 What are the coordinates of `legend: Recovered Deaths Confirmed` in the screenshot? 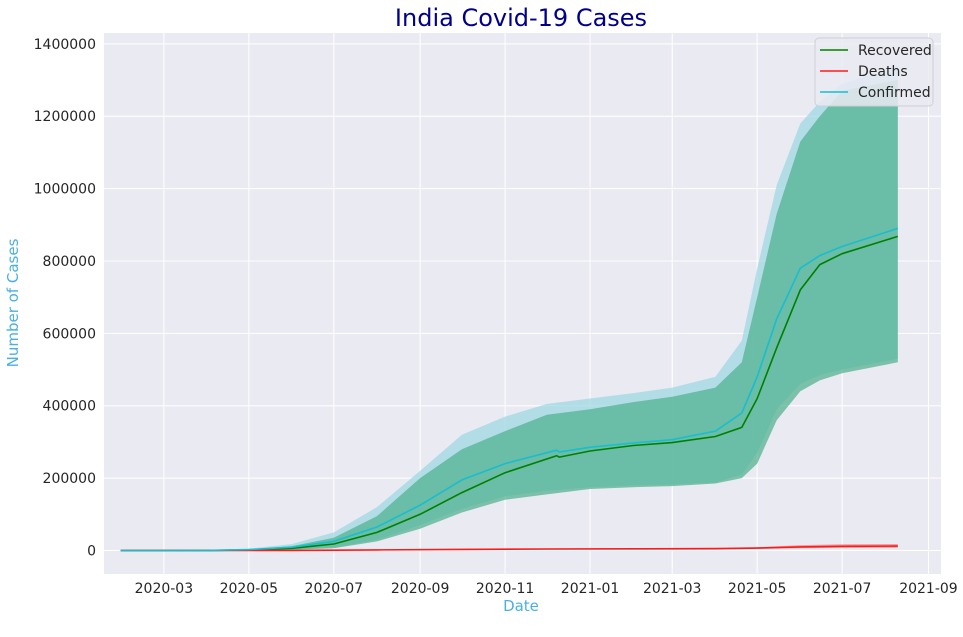 It's located at (874, 72).